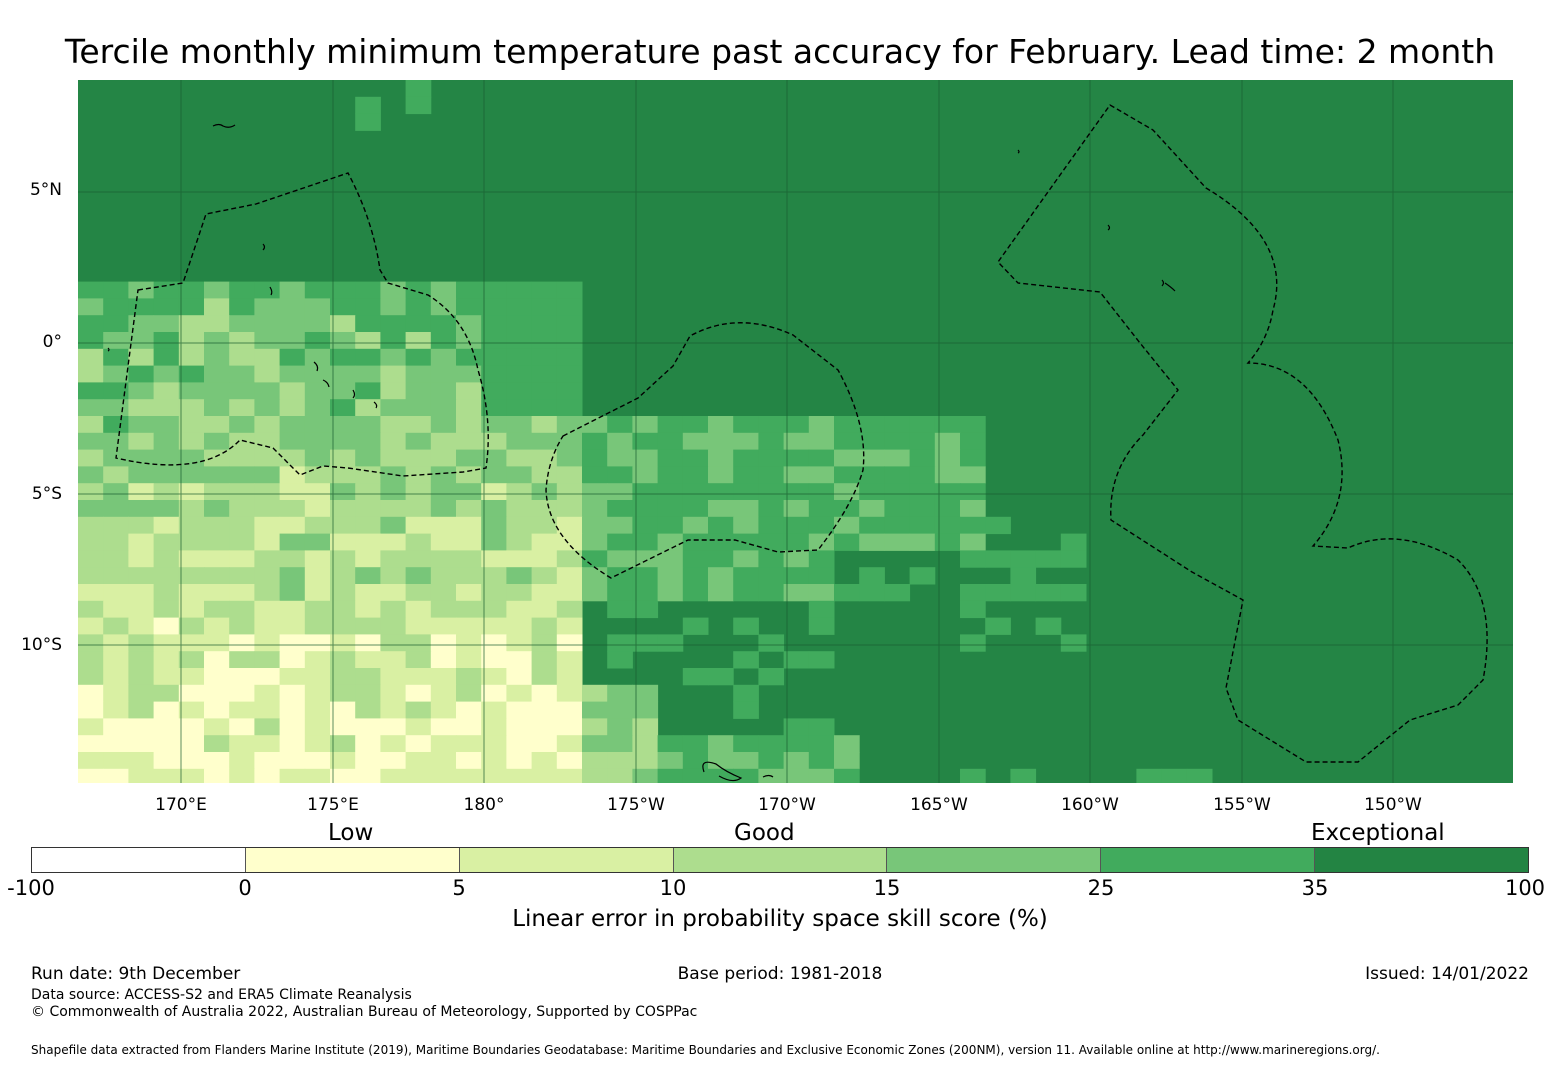  I want to click on colorbar-segment, so click(1422, 860).